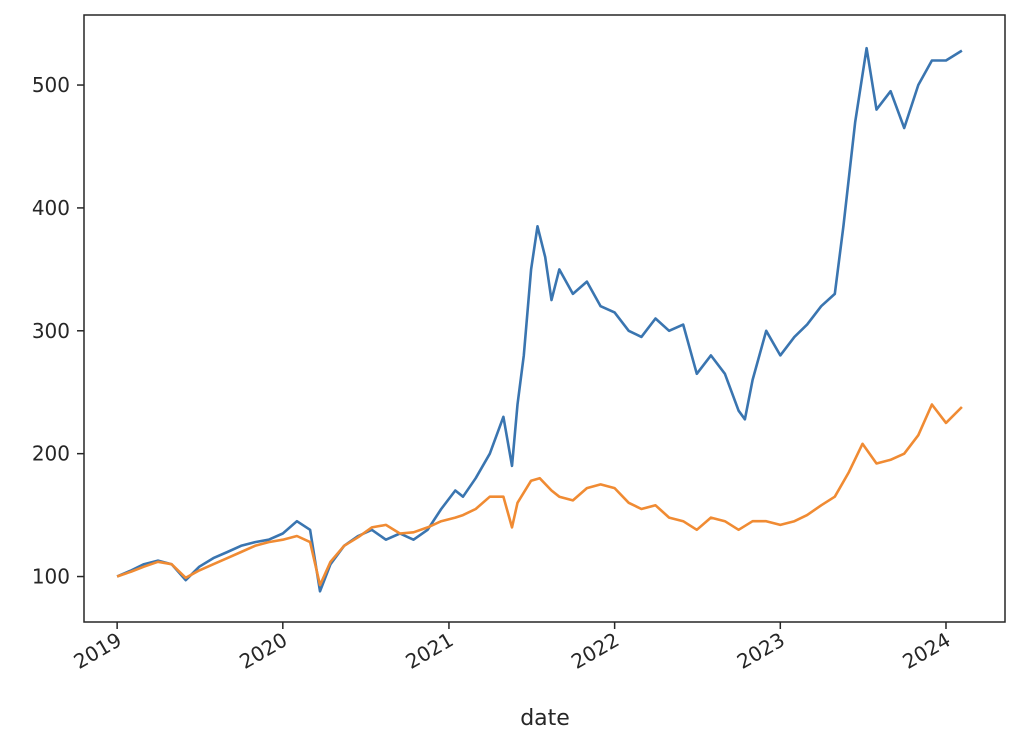 The image size is (1024, 735). Describe the element at coordinates (512, 648) in the screenshot. I see `x-axis: 2019 2020 2021 2022 2023 2024` at that location.